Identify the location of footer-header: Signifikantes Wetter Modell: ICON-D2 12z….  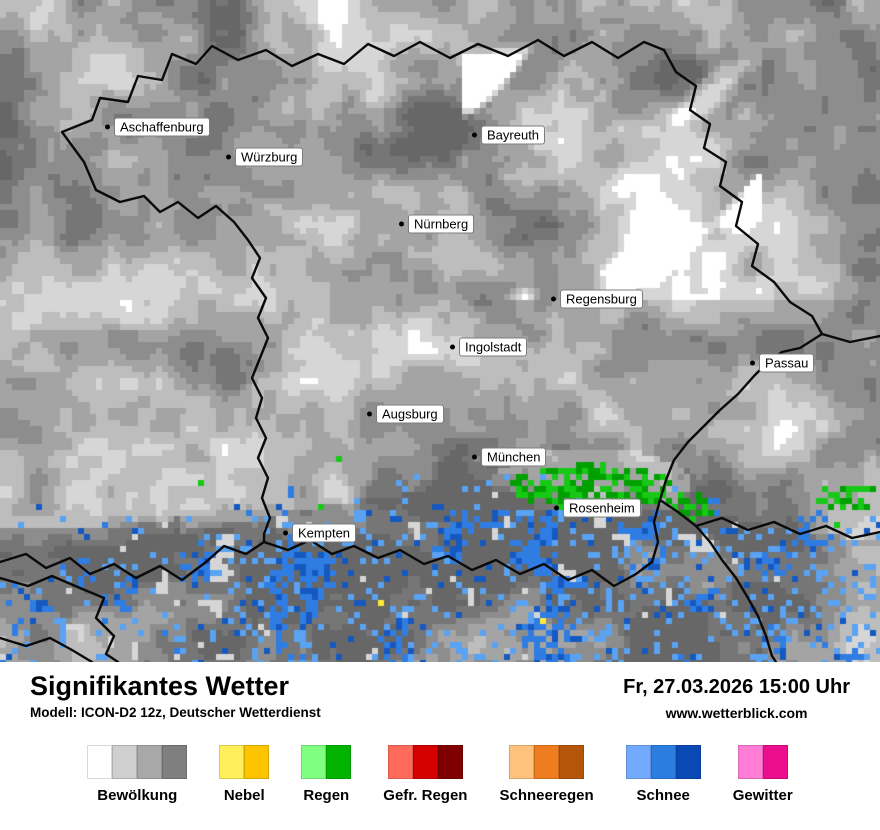
(440, 695).